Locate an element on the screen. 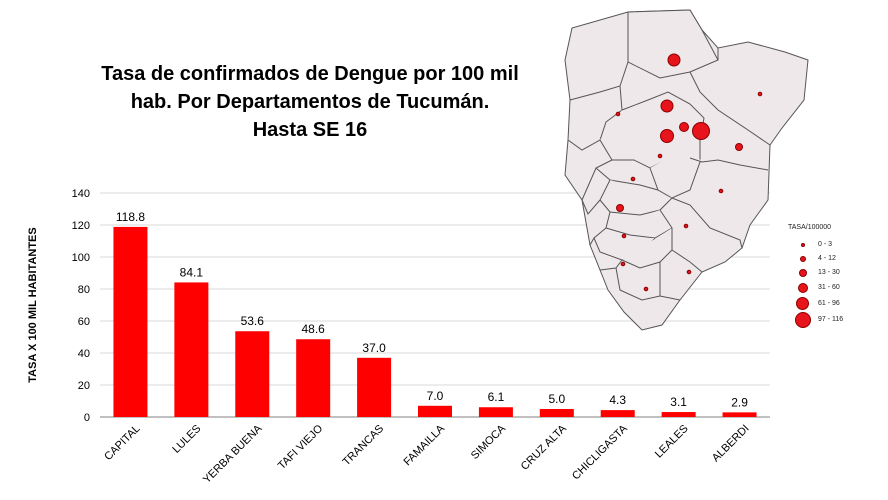  title-line-2: hab. Por Departamentos de Tucumán. is located at coordinates (310, 102).